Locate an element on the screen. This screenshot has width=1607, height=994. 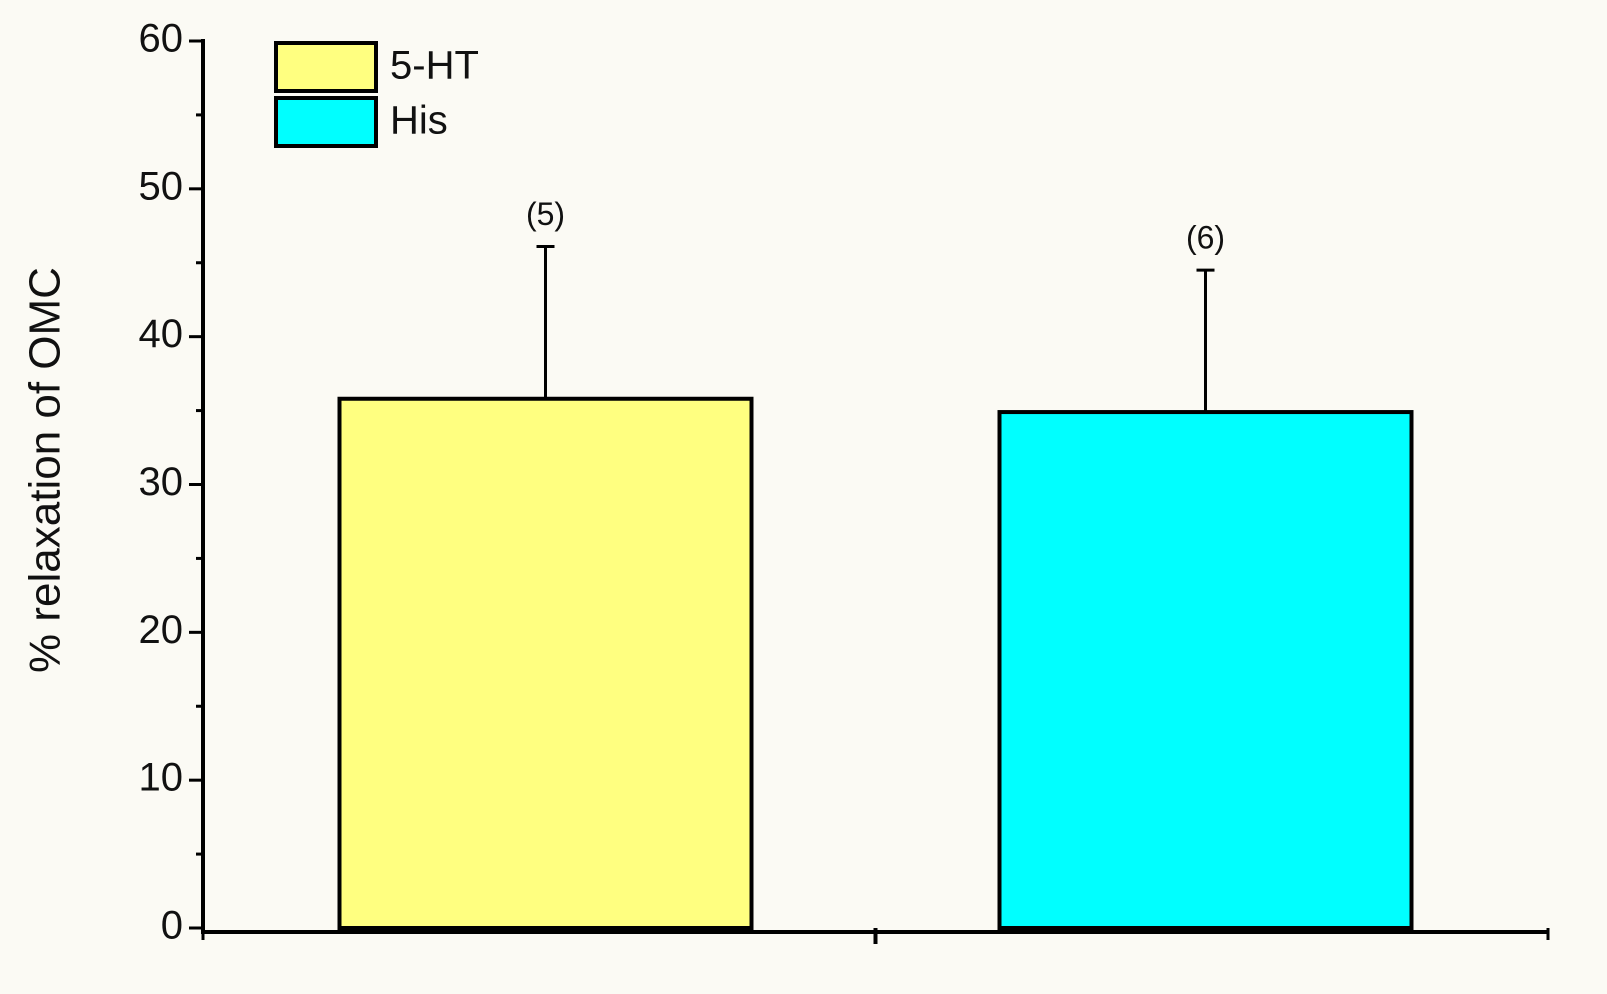
n-label: (6) is located at coordinates (1205, 238).